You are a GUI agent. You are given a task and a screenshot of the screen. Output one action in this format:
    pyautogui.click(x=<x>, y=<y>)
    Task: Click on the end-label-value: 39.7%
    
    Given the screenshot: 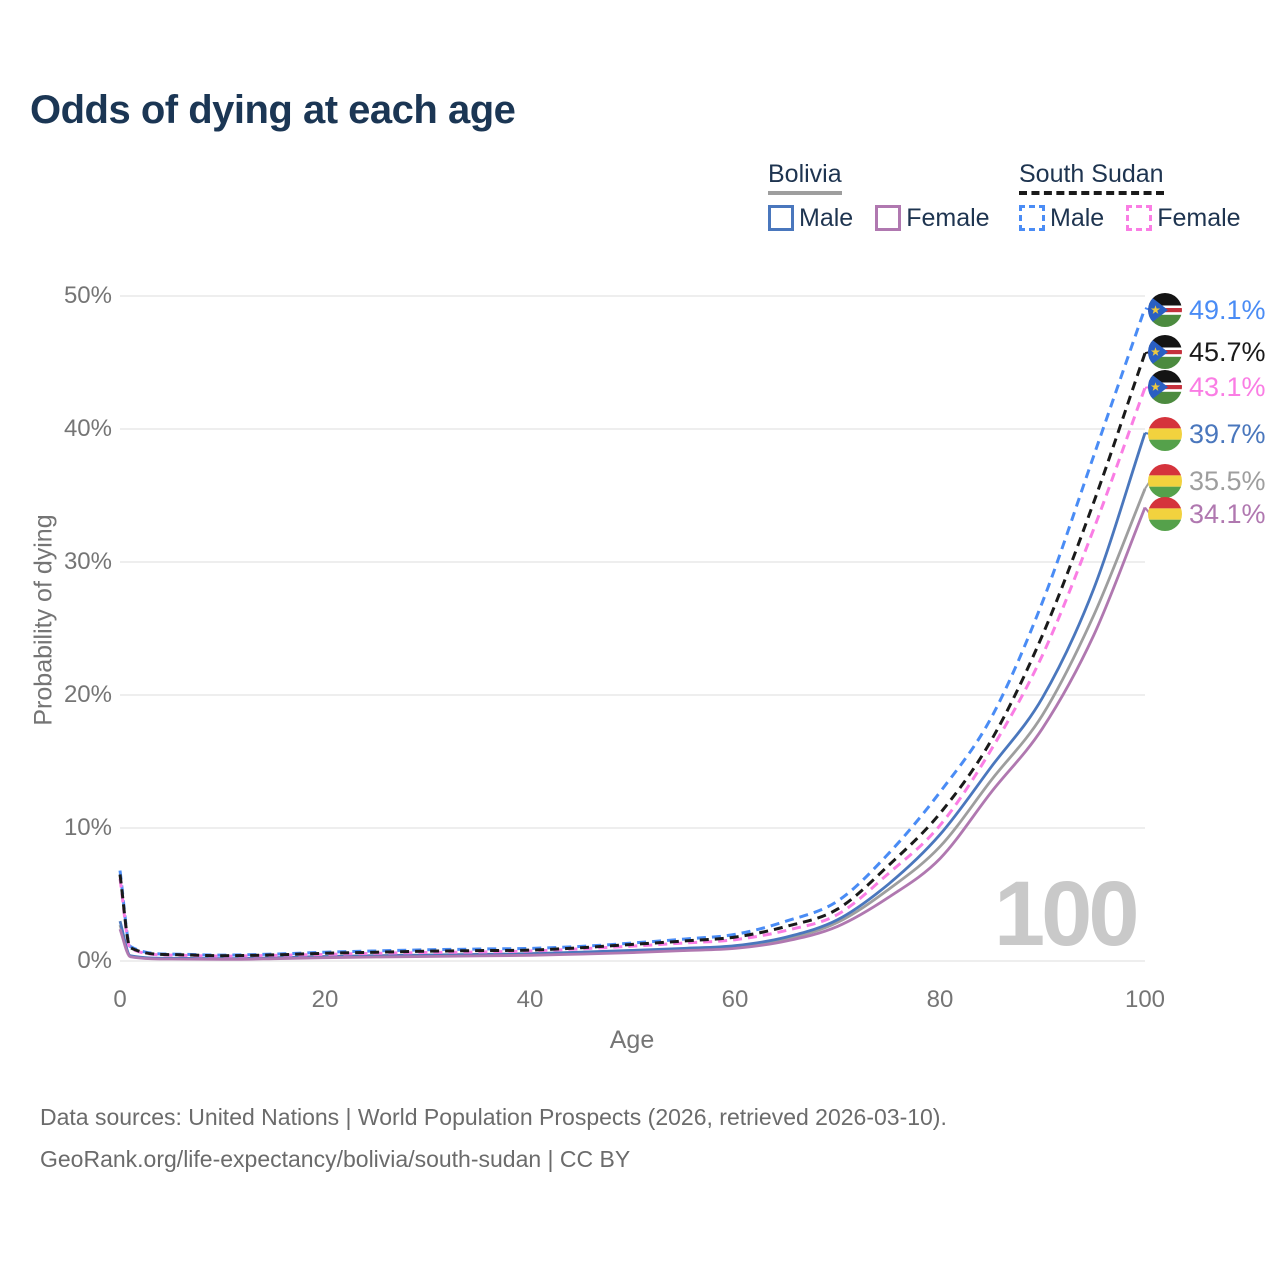 What is the action you would take?
    pyautogui.click(x=1227, y=433)
    